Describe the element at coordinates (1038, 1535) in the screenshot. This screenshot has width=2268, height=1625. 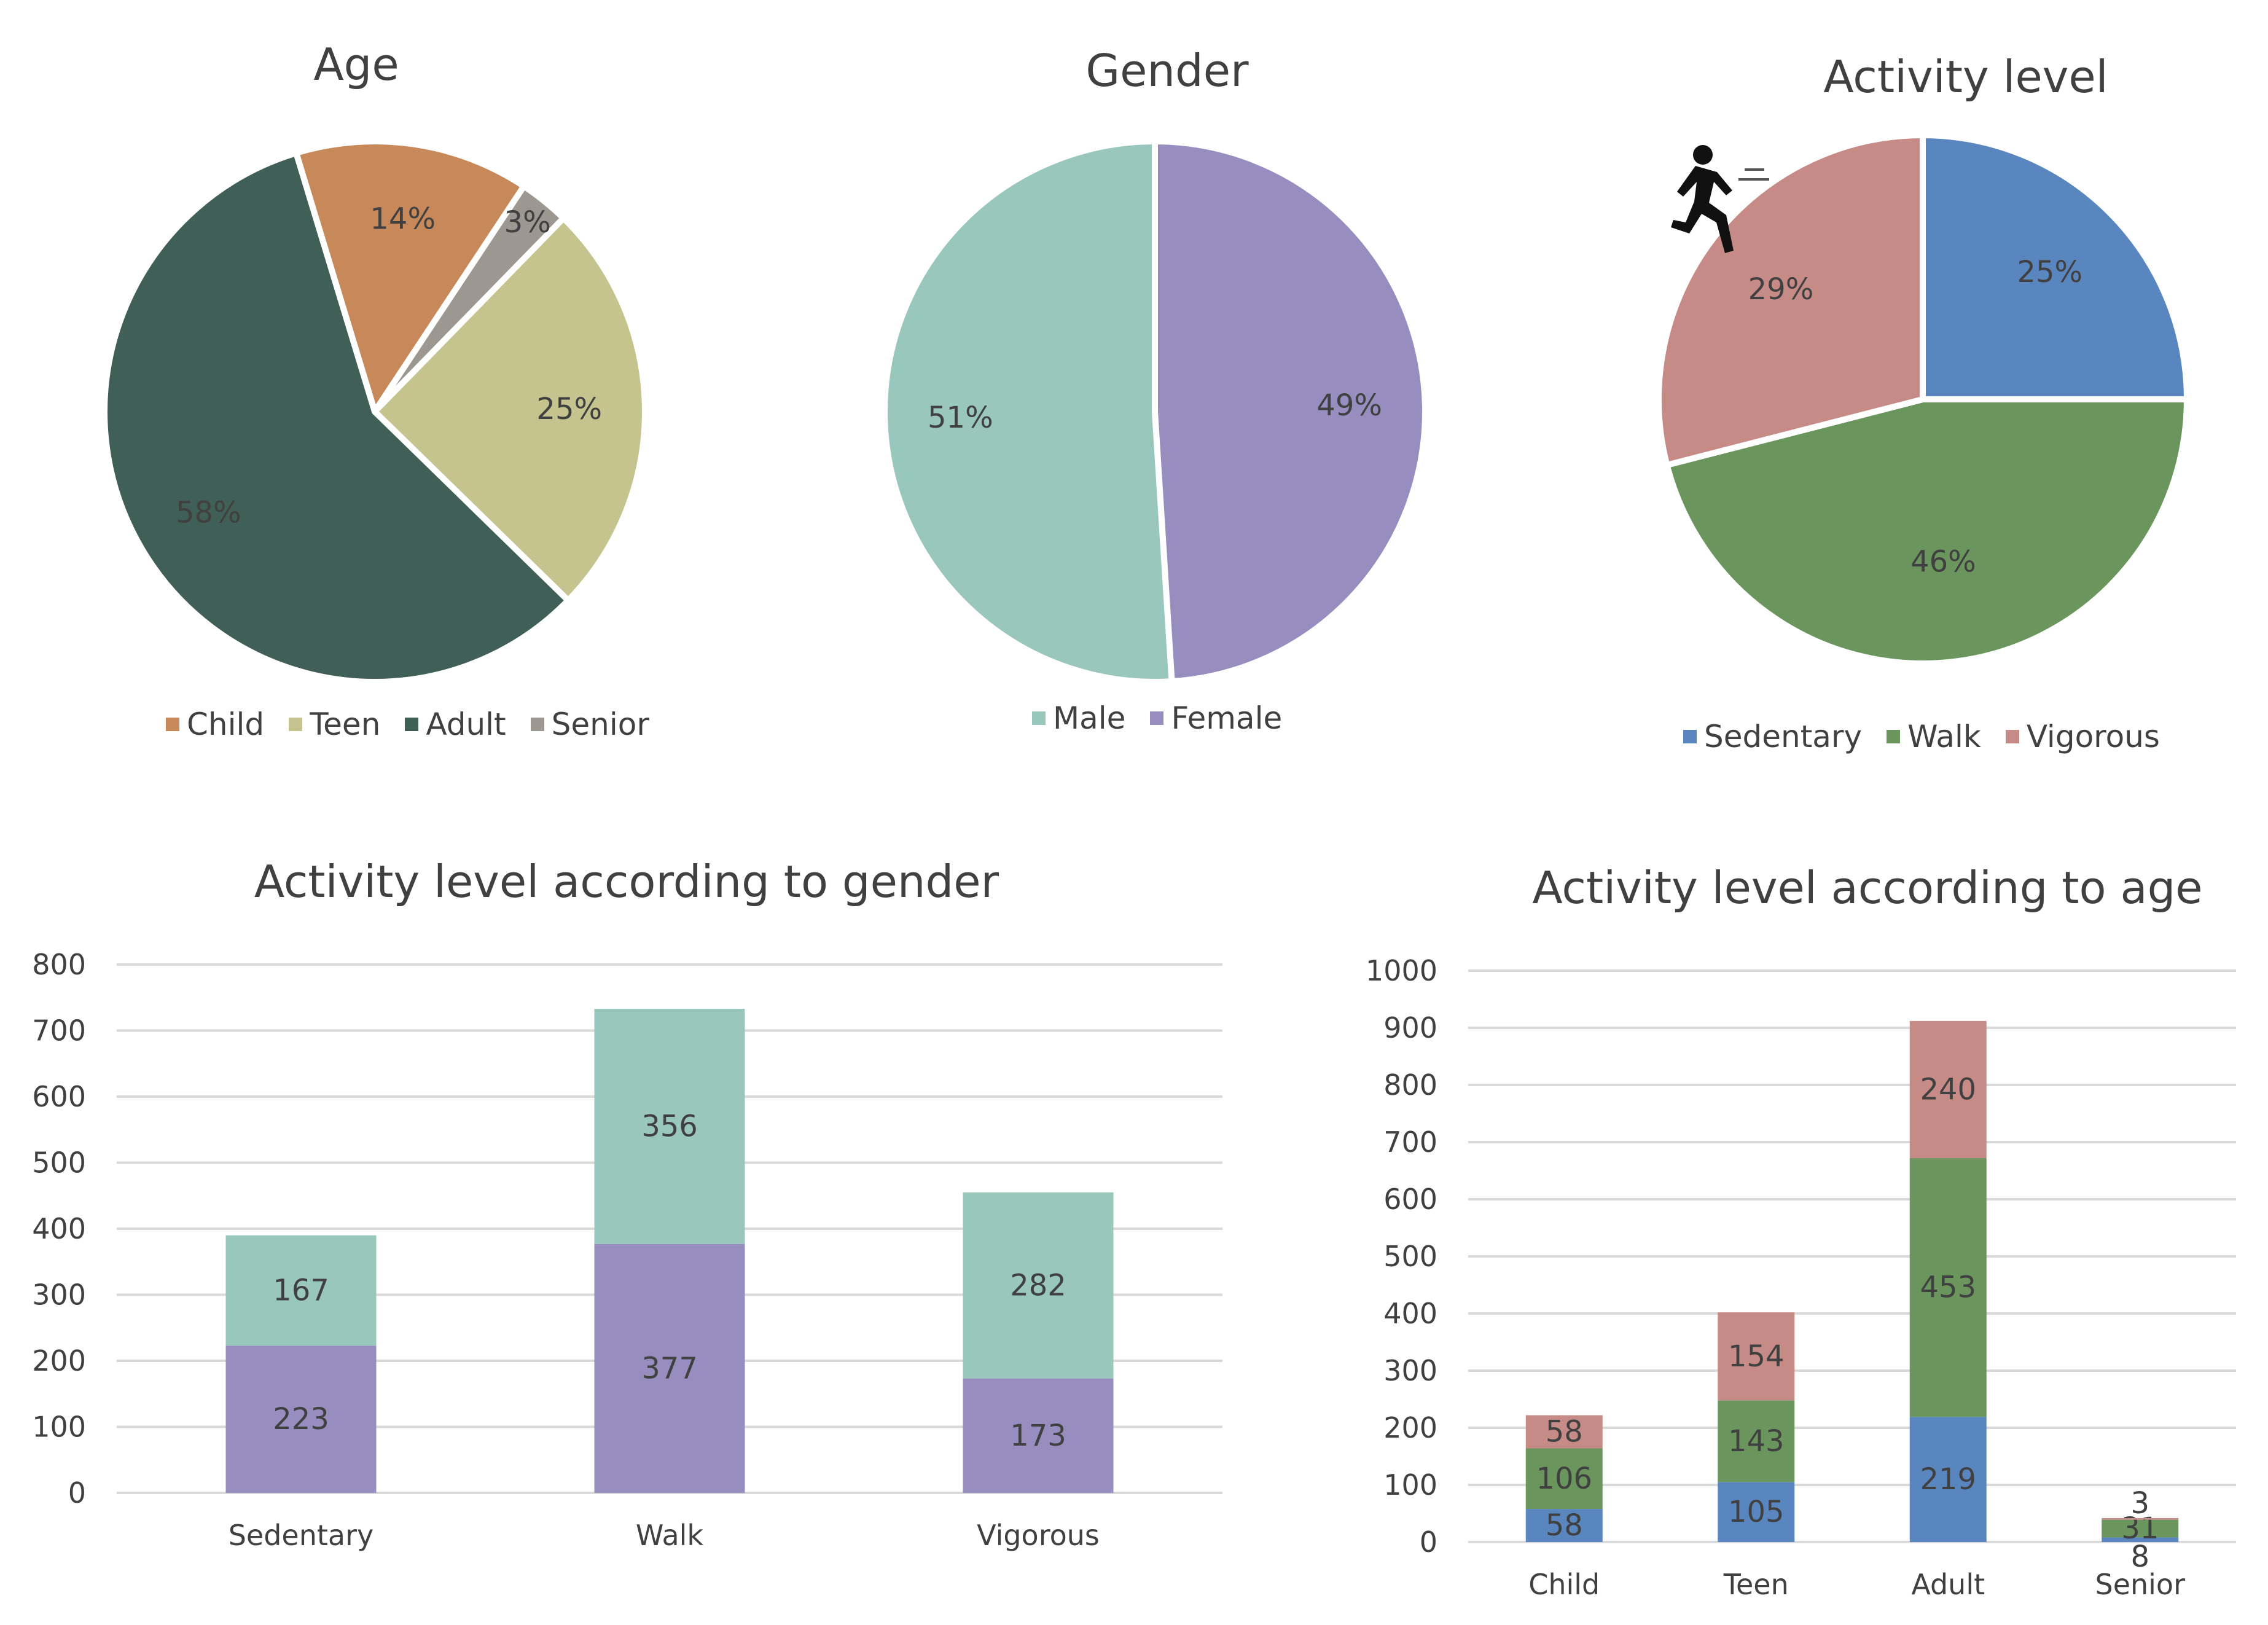
I see `x-tick-label: Vigorous` at that location.